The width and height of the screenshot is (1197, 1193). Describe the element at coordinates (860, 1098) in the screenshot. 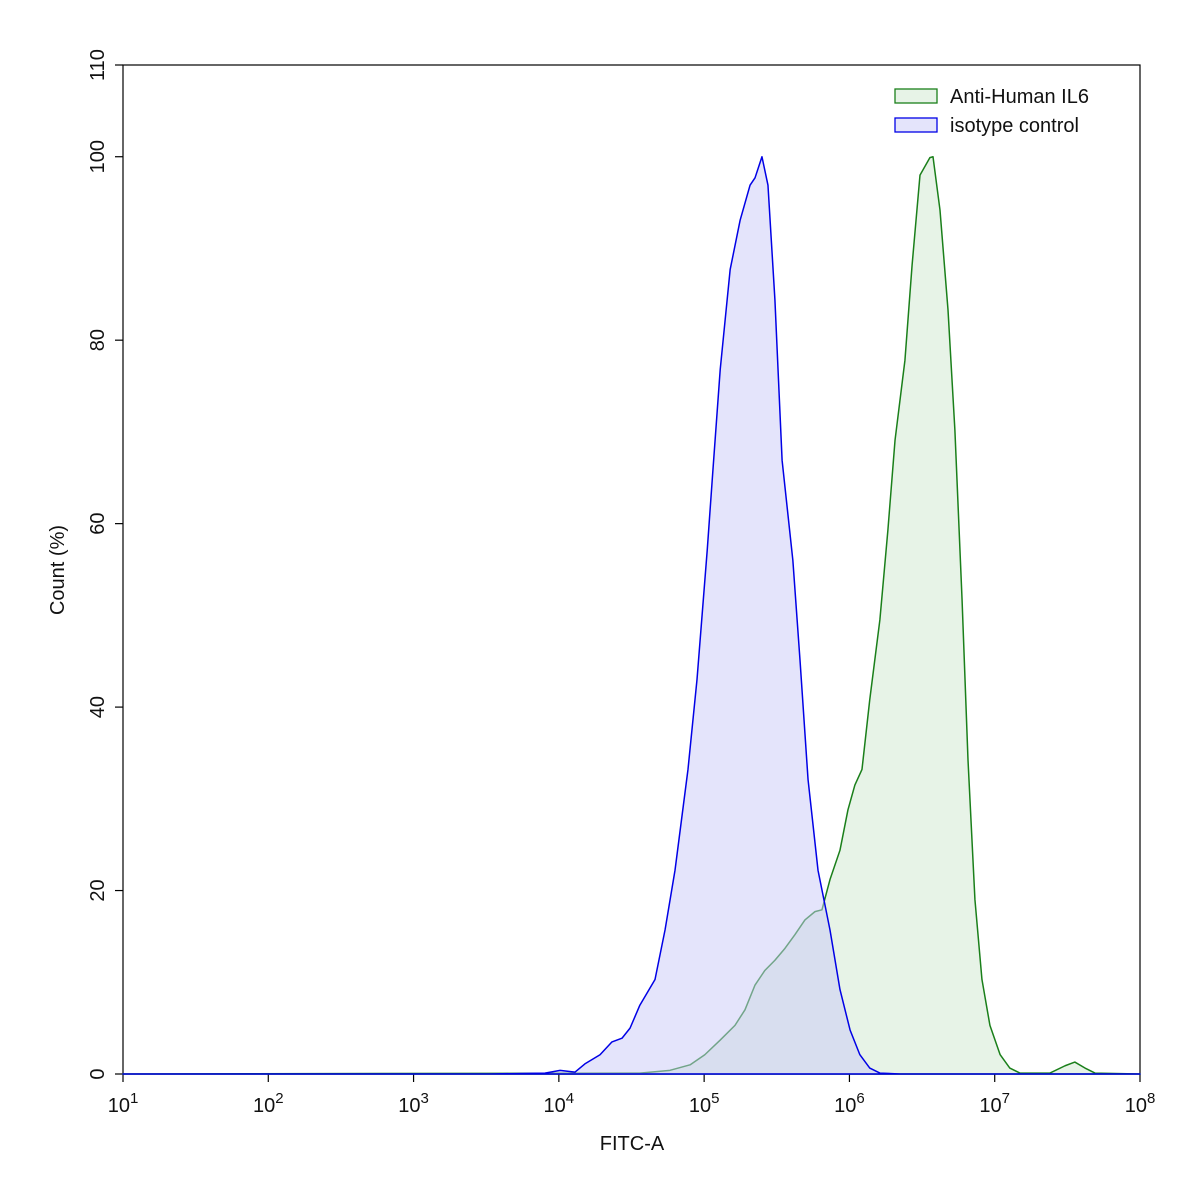

I see `x-tick-exponent: 6` at that location.